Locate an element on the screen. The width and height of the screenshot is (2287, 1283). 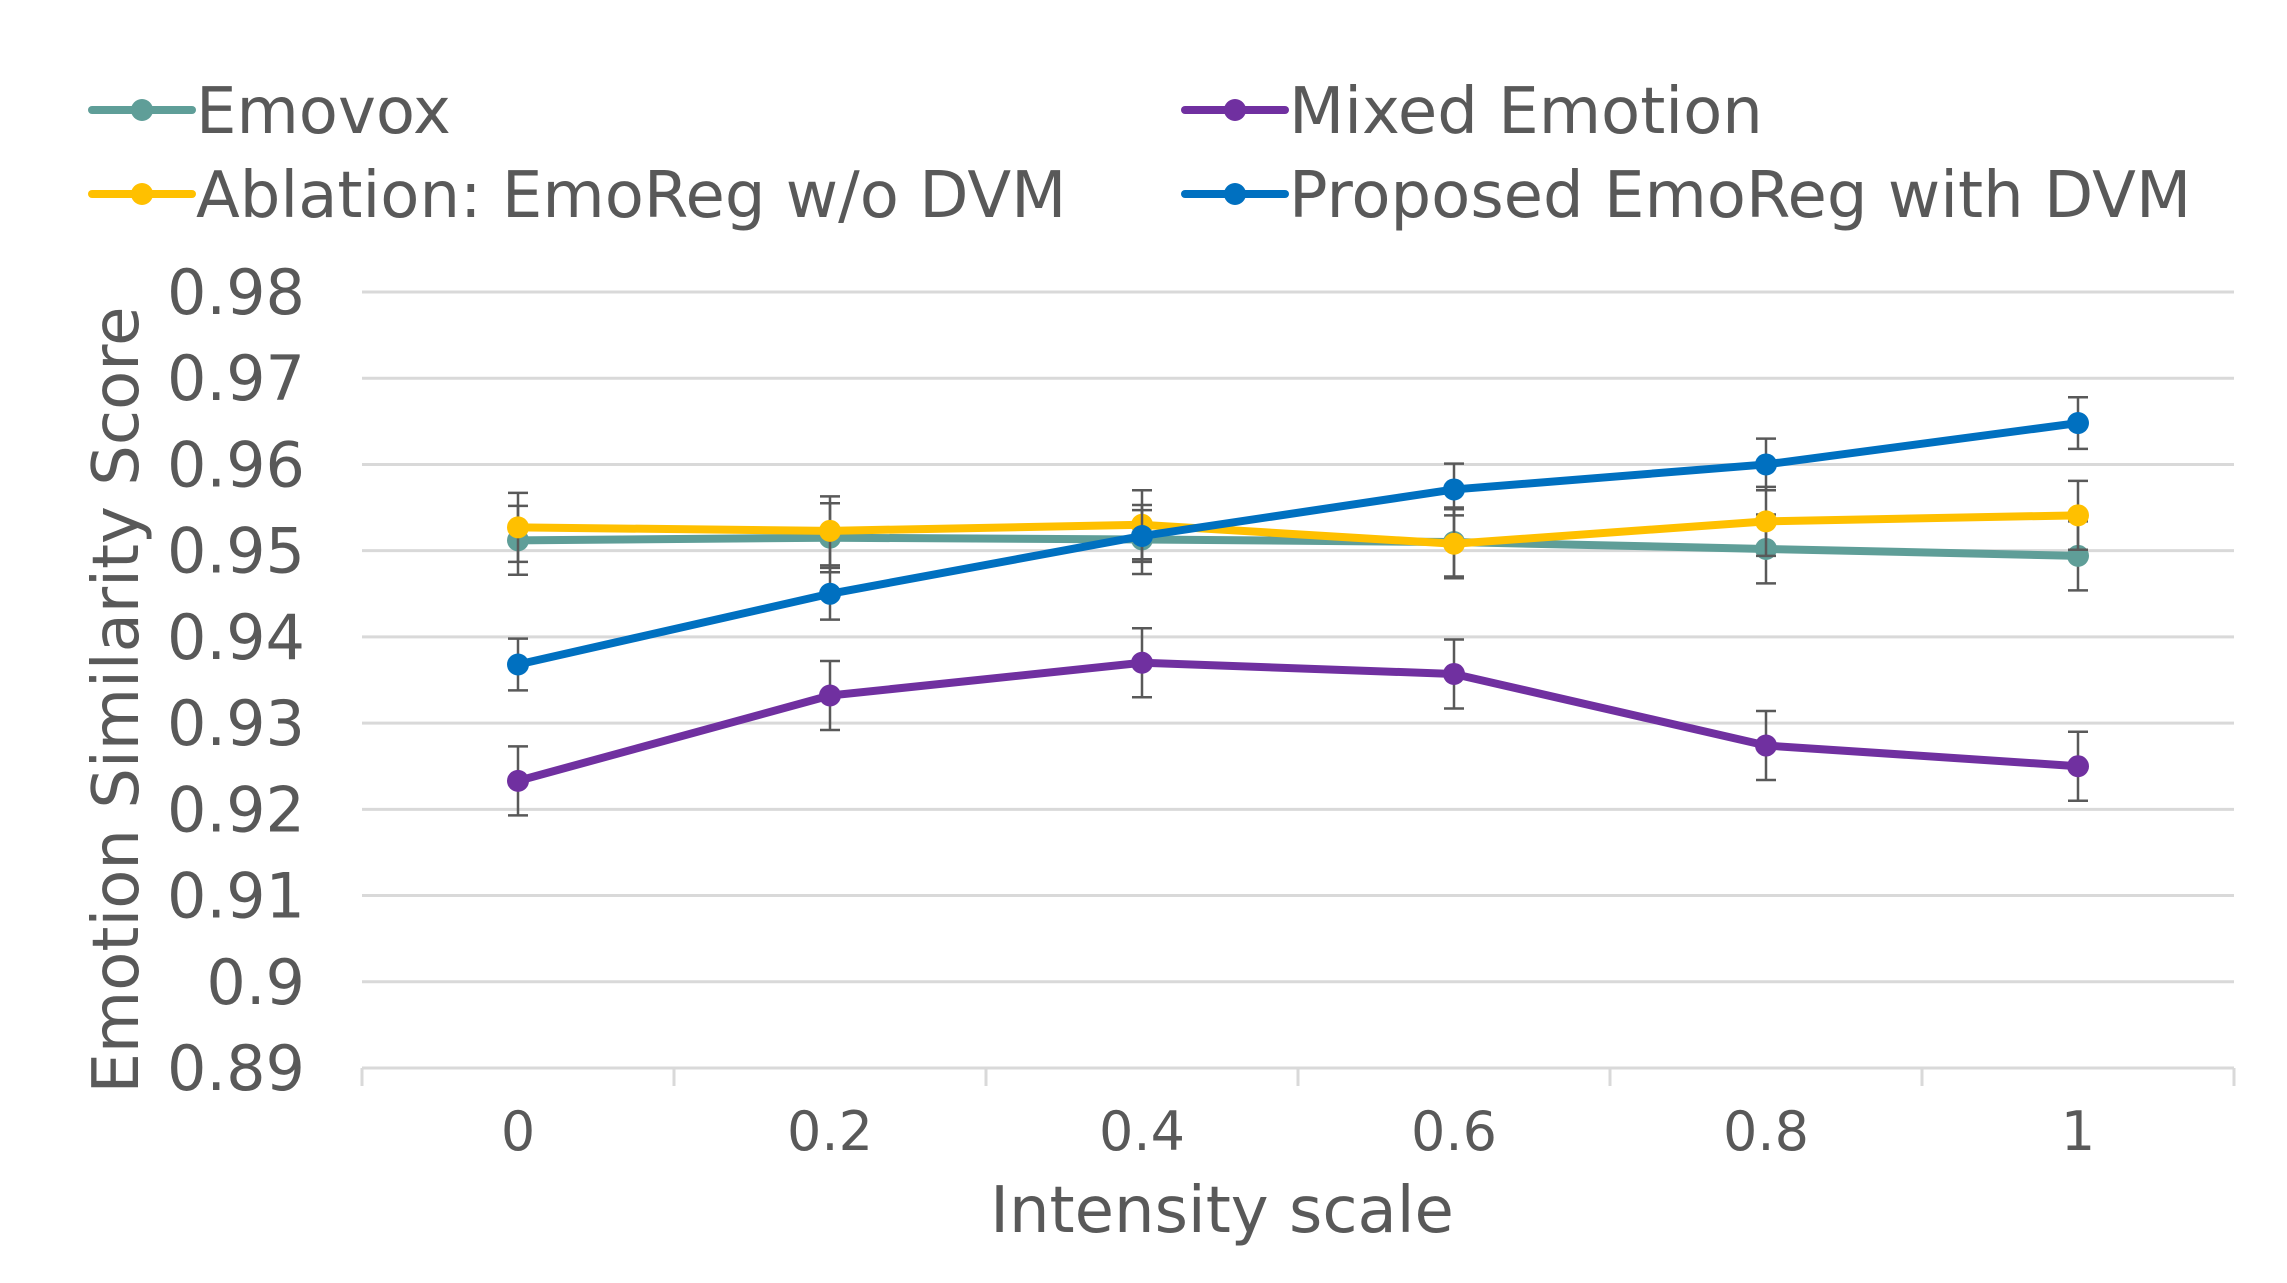
y-tick-label: 0.97 is located at coordinates (236, 378).